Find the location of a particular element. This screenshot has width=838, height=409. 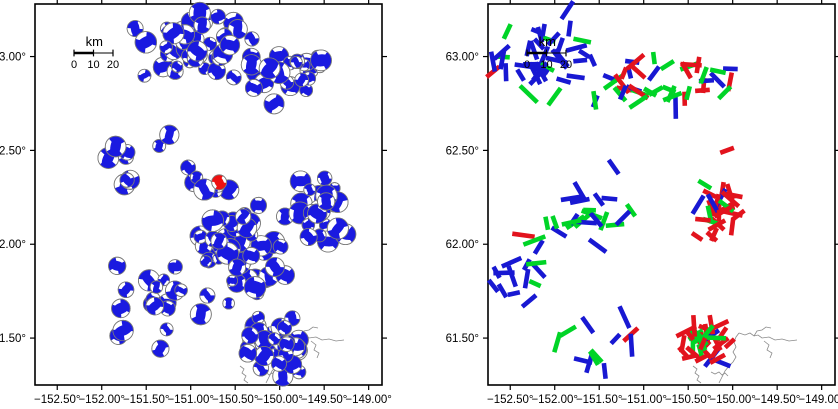

scale-bar: km 0 10 20 is located at coordinates (548, 52).